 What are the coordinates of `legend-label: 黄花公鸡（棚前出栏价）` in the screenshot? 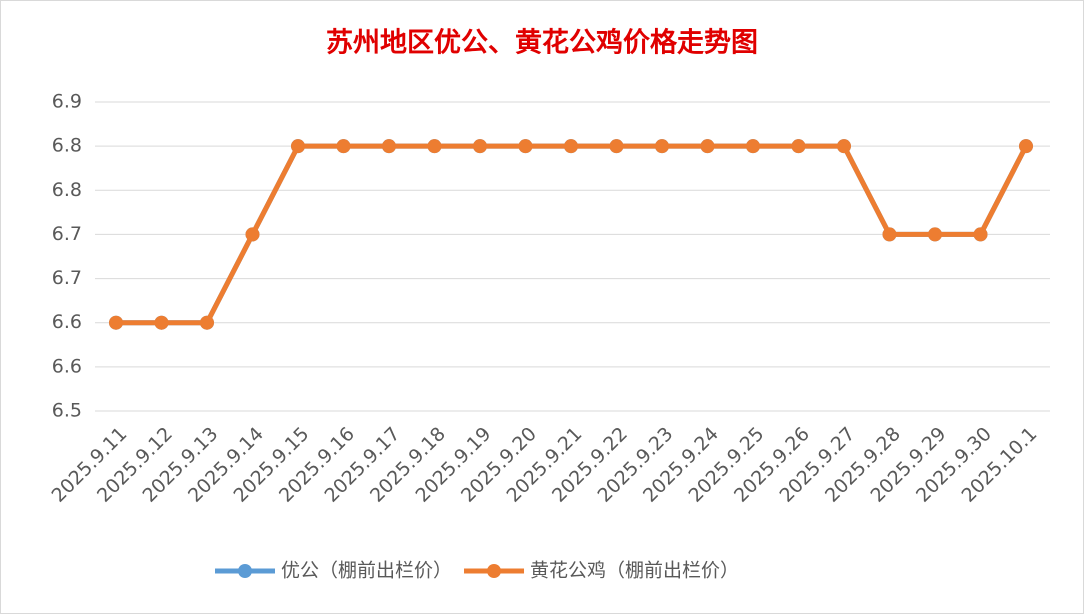 It's located at (634, 571).